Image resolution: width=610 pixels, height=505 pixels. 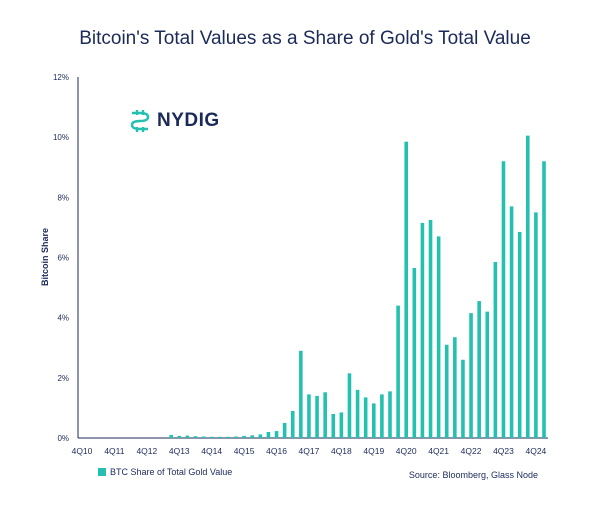 What do you see at coordinates (276, 451) in the screenshot?
I see `x-tick-label: 4Q16` at bounding box center [276, 451].